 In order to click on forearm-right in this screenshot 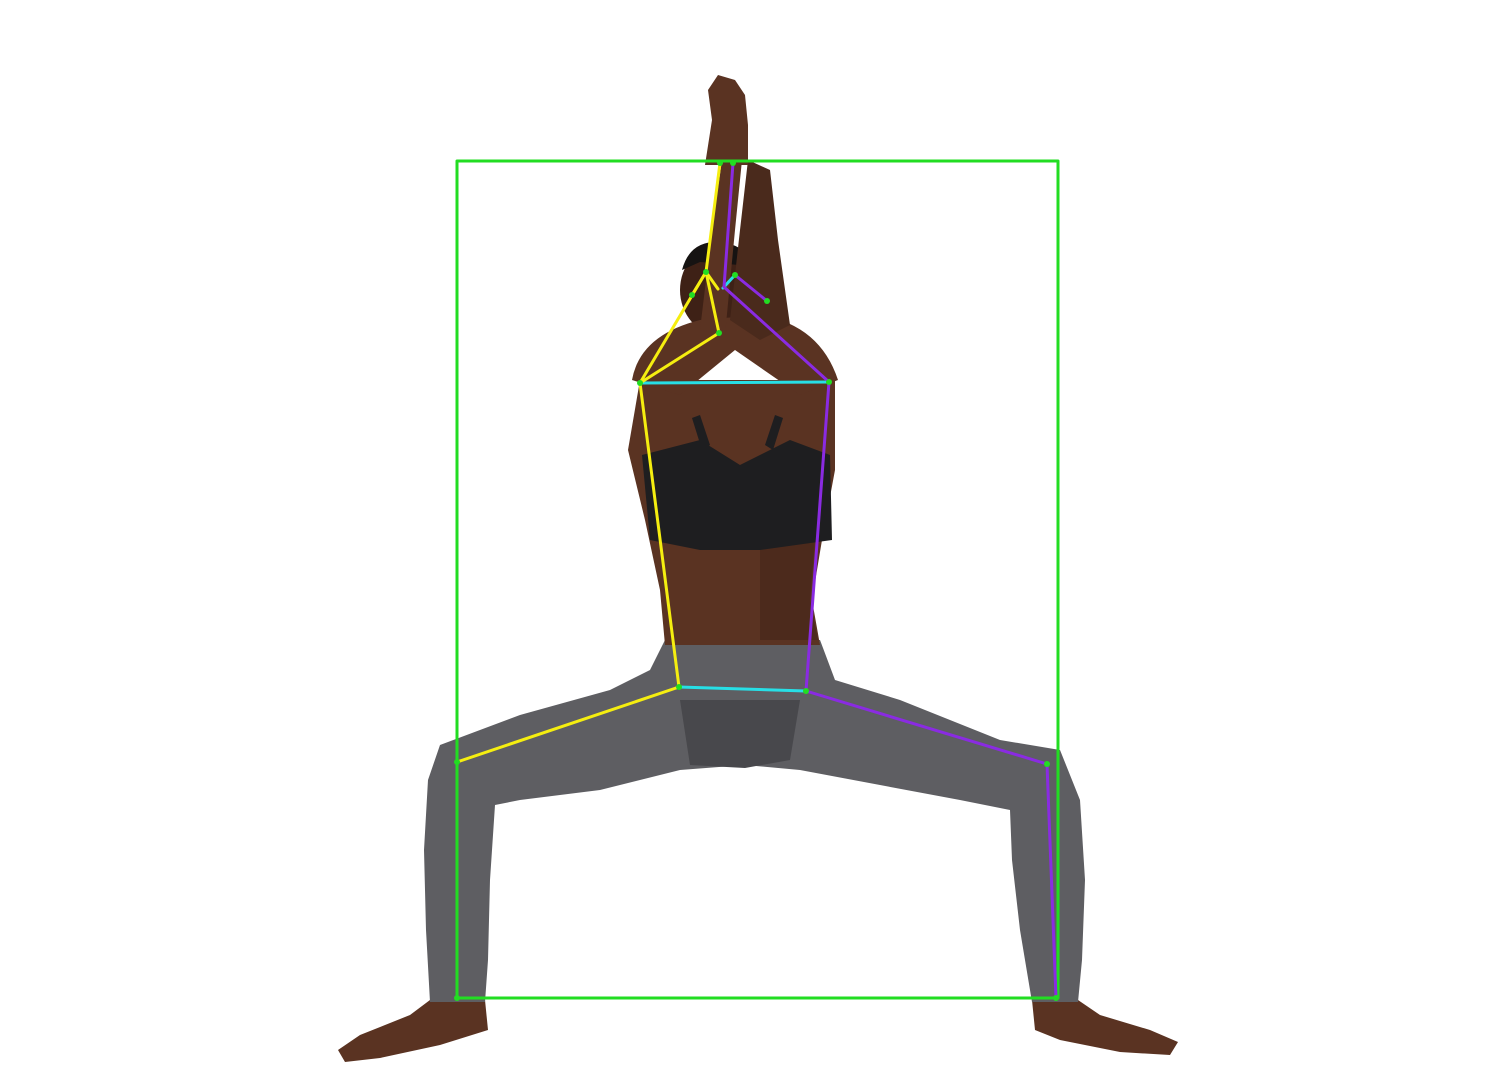, I will do `click(760, 250)`.